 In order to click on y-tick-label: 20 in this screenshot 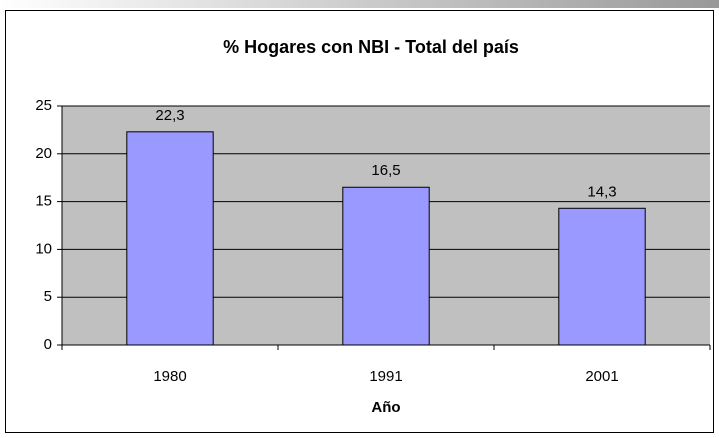, I will do `click(43, 153)`.